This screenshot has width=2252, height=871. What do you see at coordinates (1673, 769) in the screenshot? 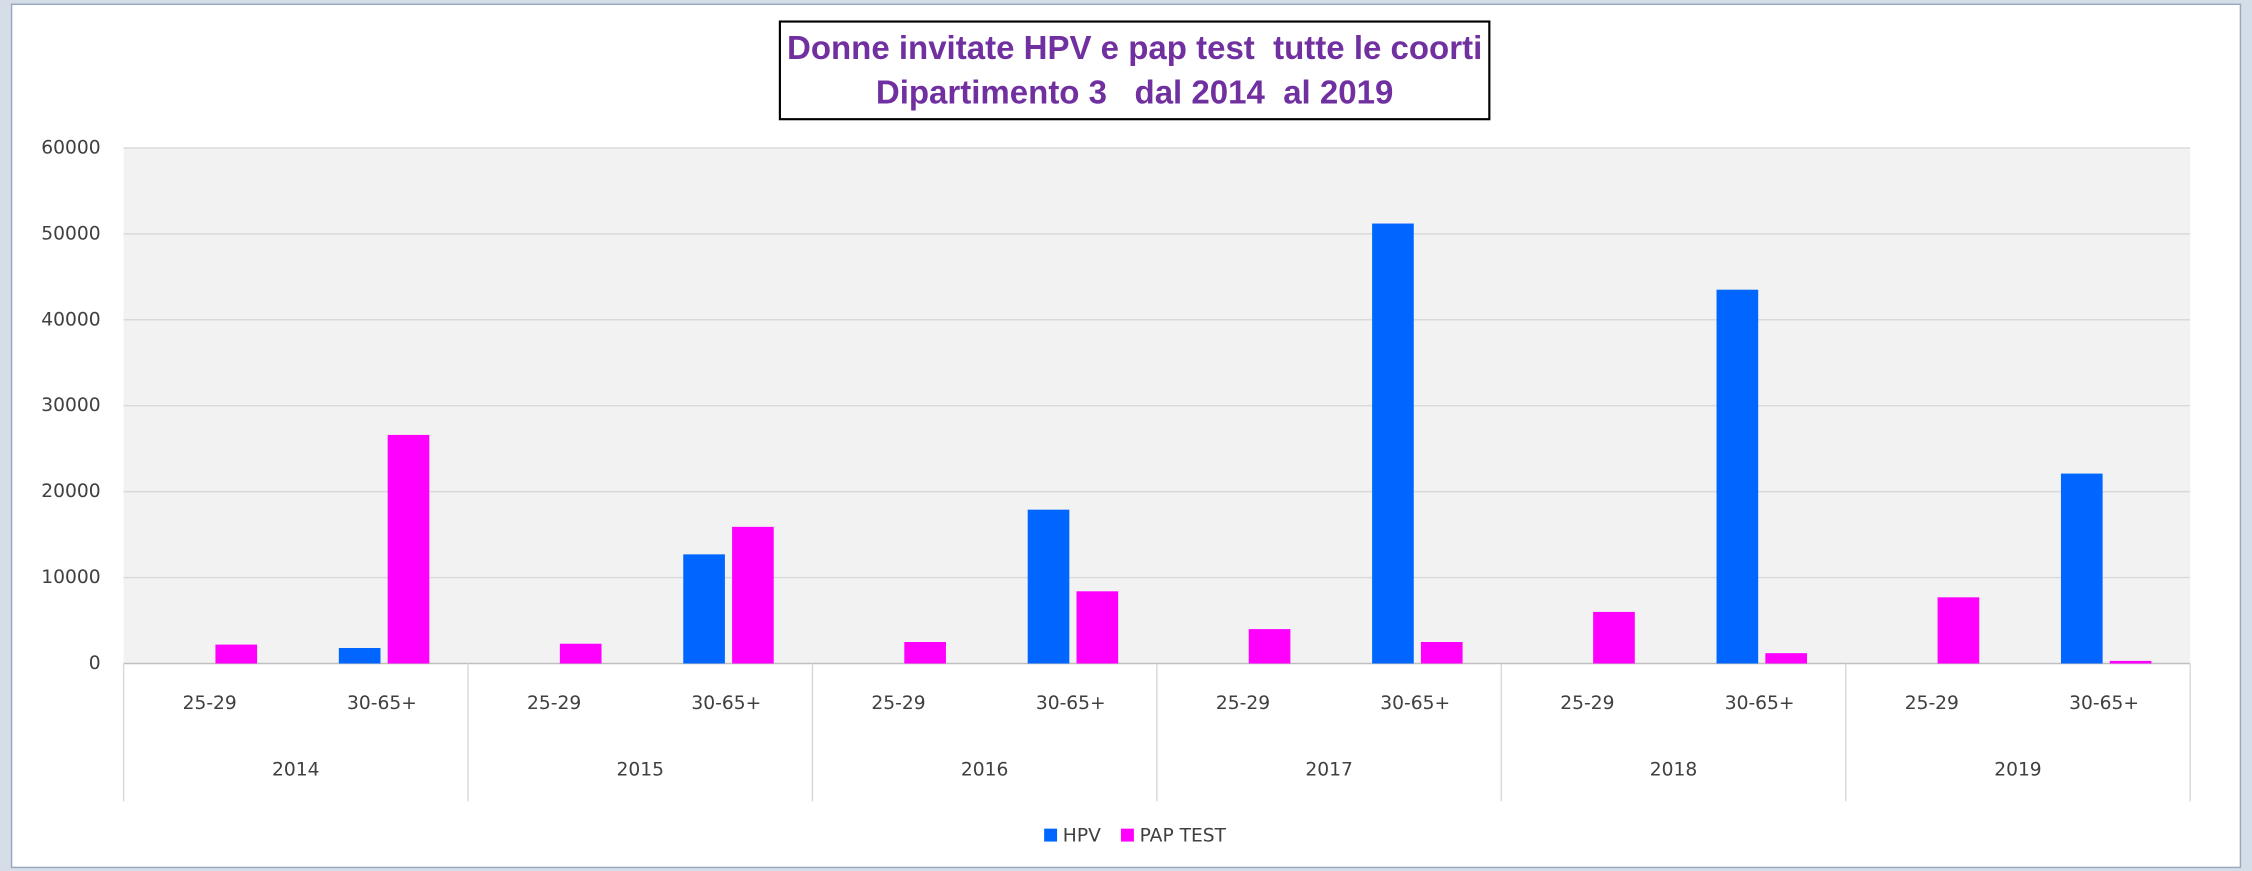
I see `group-label: 2018` at bounding box center [1673, 769].